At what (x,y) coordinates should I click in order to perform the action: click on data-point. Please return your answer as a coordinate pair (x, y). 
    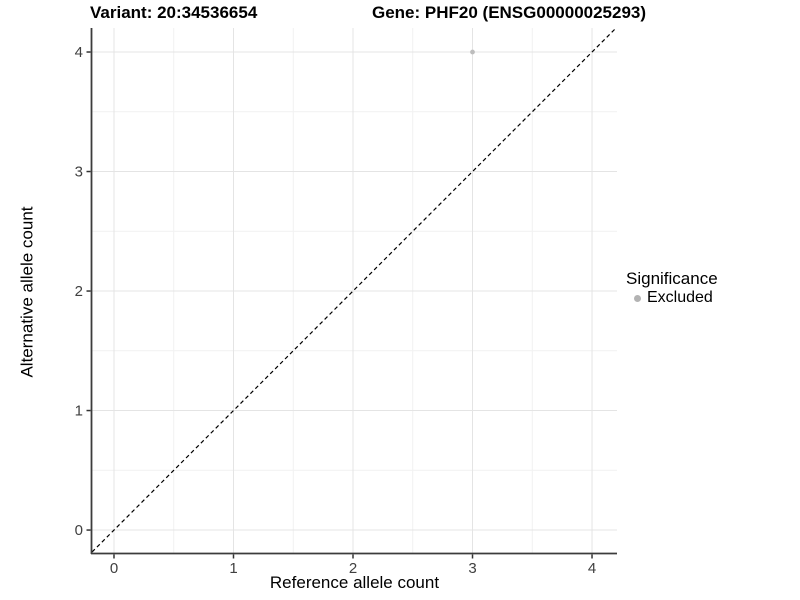
    Looking at the image, I should click on (472, 52).